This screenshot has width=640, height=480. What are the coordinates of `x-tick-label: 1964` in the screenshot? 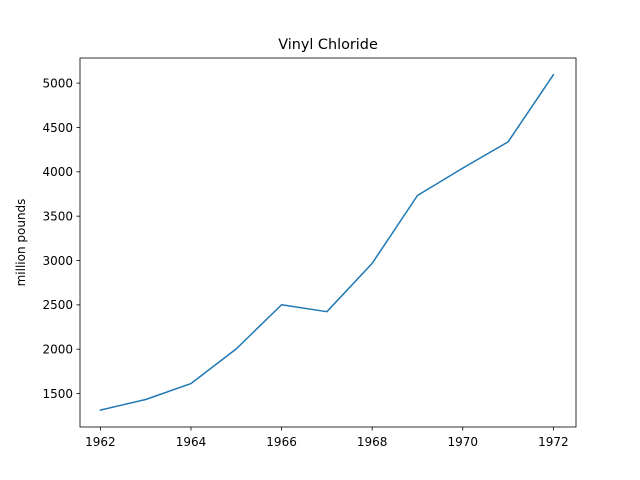 It's located at (191, 442).